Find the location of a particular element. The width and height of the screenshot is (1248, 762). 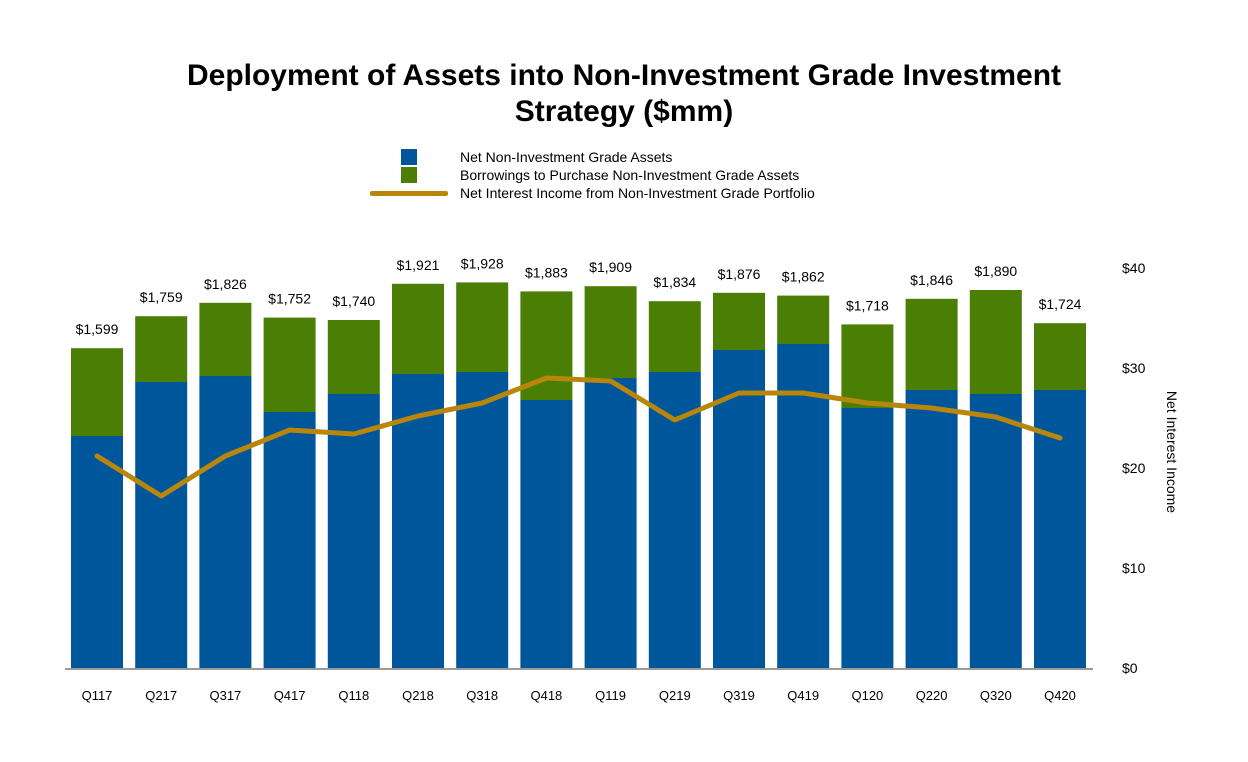

y2-tick-label-20: $20 is located at coordinates (1134, 468).